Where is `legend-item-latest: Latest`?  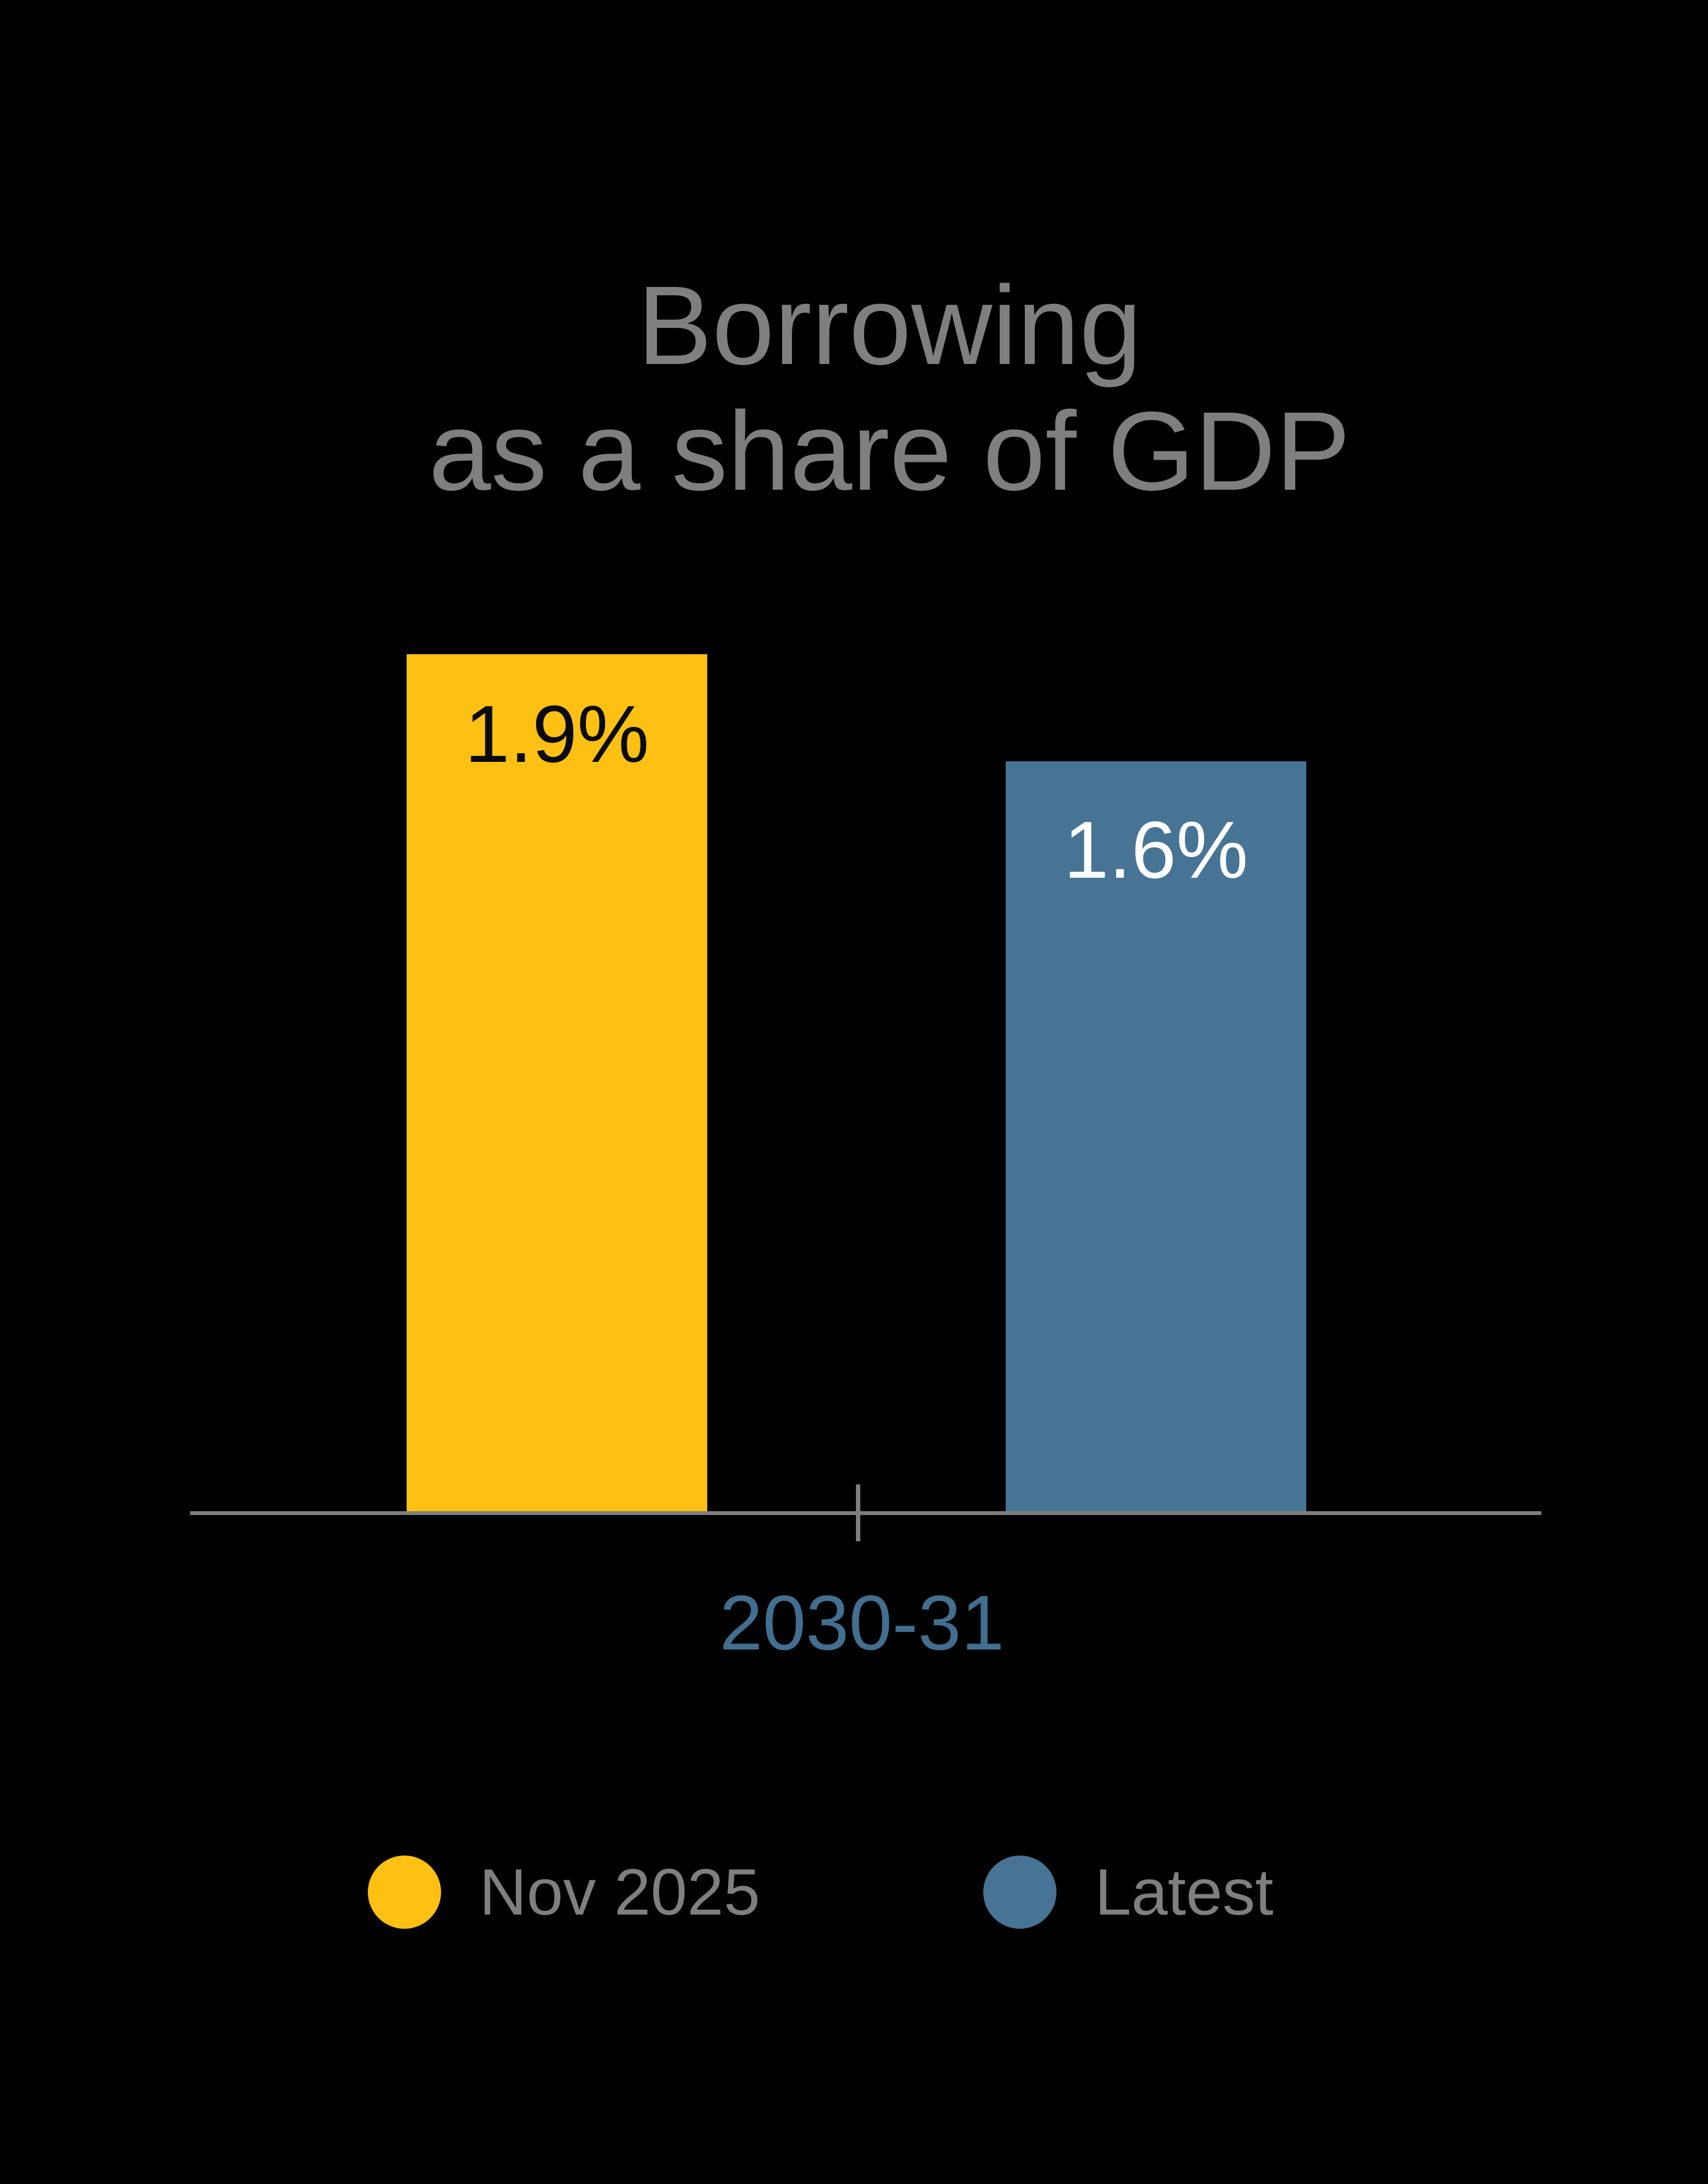 legend-item-latest: Latest is located at coordinates (1128, 1892).